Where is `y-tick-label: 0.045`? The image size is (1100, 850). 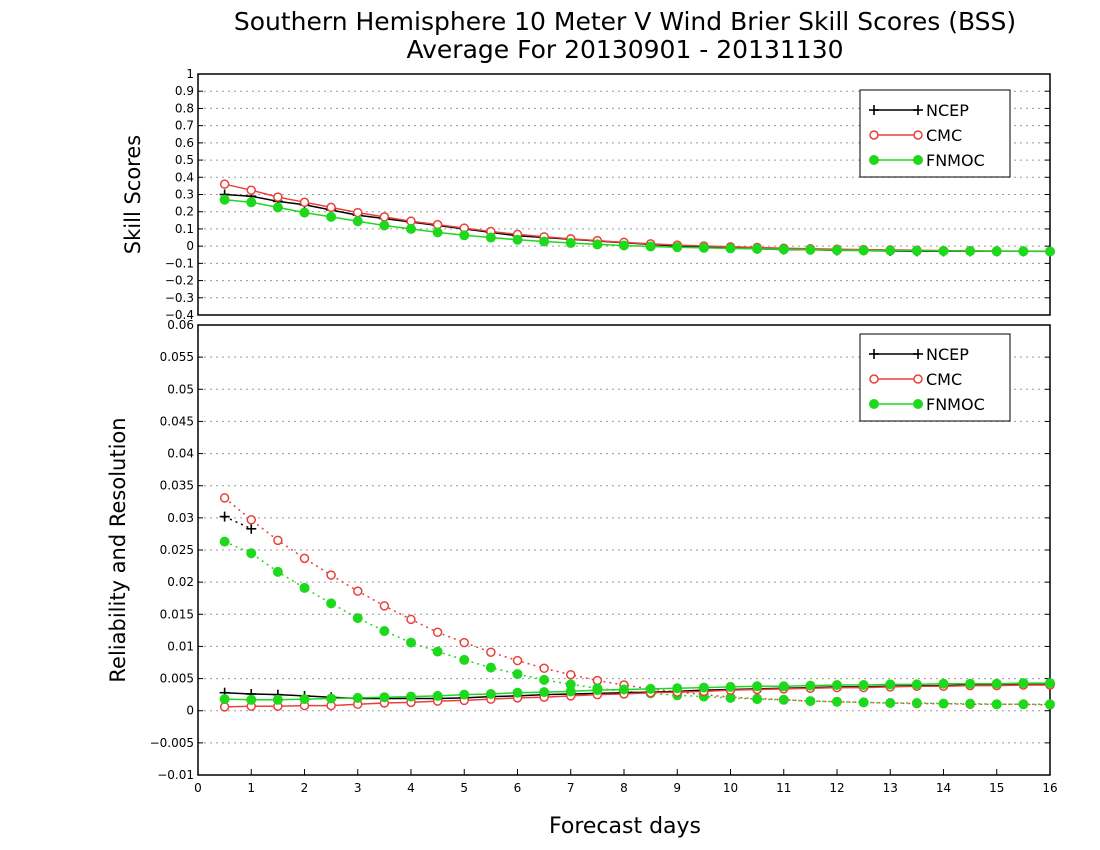 y-tick-label: 0.045 is located at coordinates (177, 421).